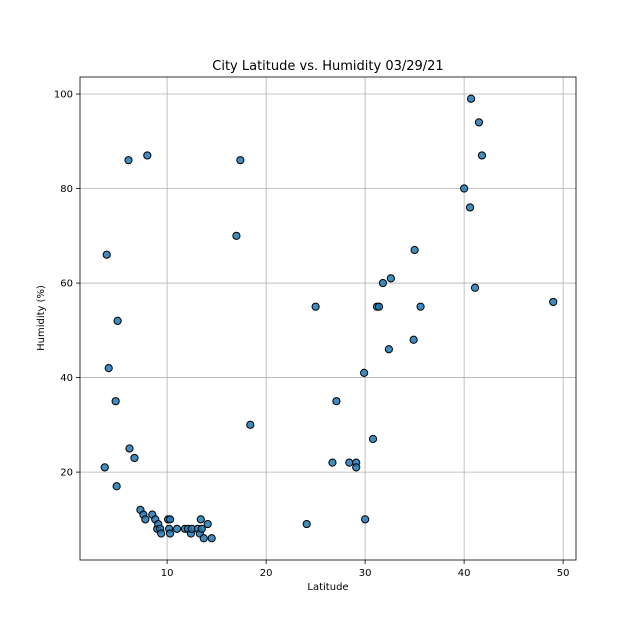 Image resolution: width=640 pixels, height=640 pixels. Describe the element at coordinates (365, 573) in the screenshot. I see `x-tick-label: 30` at that location.